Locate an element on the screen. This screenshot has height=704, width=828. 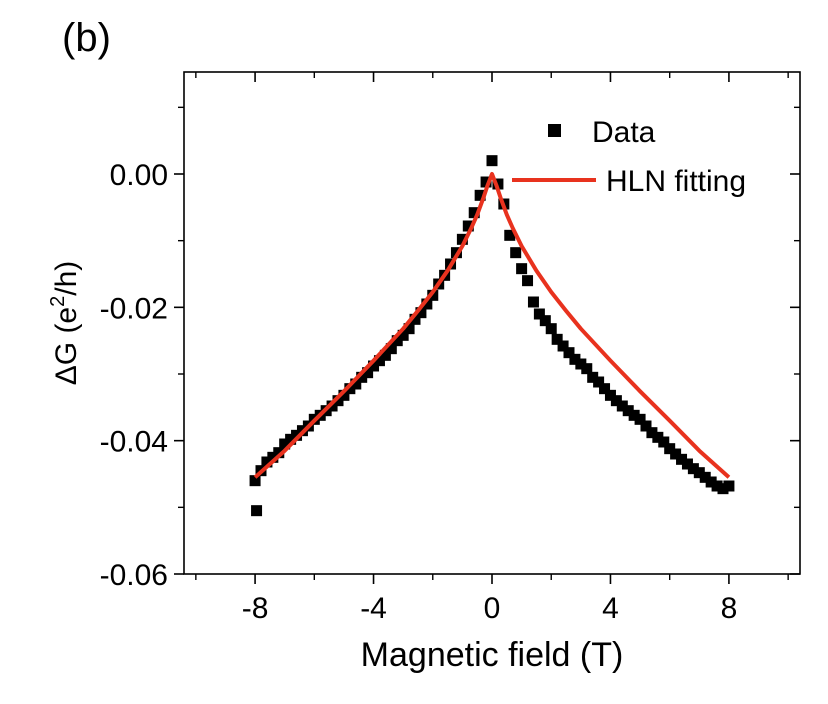
legend-data-marker is located at coordinates (554, 130).